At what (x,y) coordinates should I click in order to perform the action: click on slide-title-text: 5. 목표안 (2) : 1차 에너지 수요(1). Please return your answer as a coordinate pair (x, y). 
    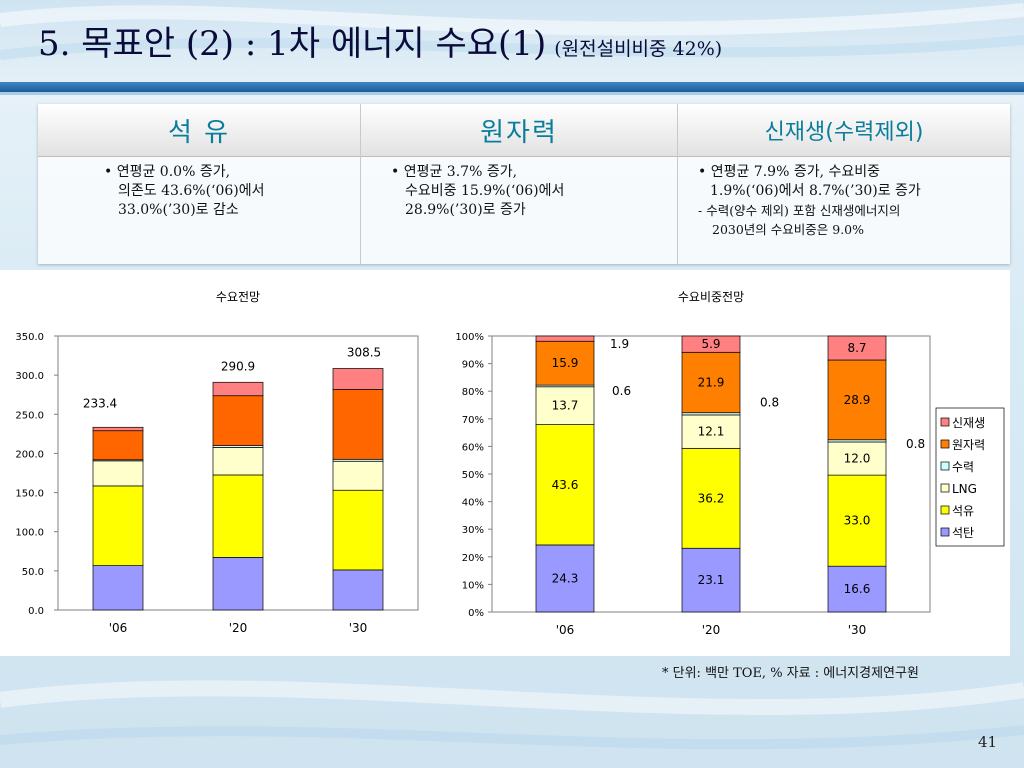
    Looking at the image, I should click on (292, 44).